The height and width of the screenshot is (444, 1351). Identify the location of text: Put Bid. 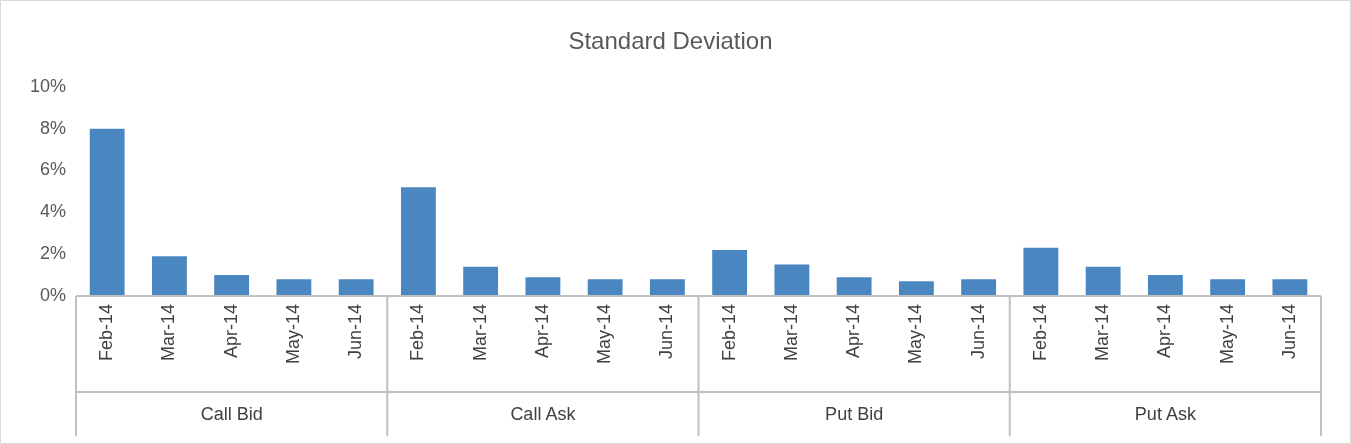
(854, 413).